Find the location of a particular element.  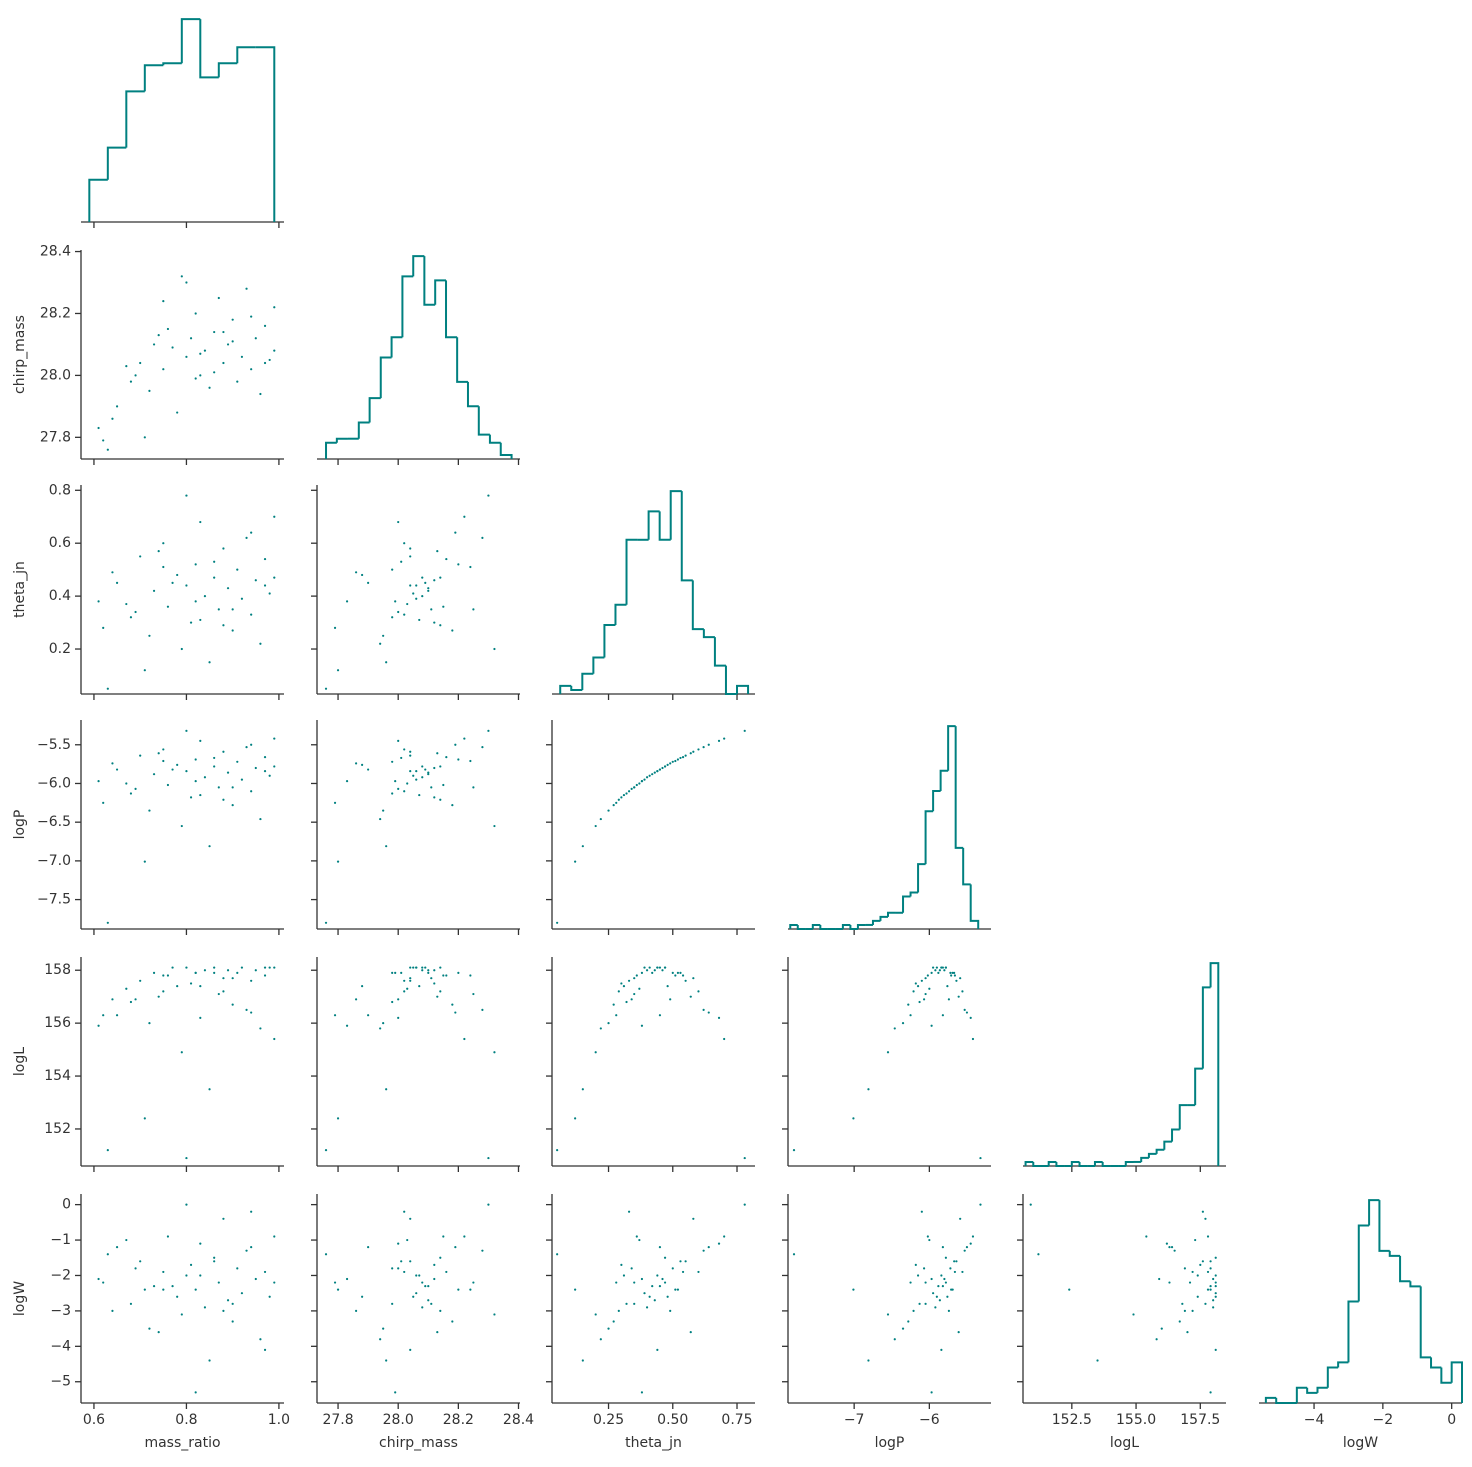

x-tick-label: 0.6 is located at coordinates (94, 1420).